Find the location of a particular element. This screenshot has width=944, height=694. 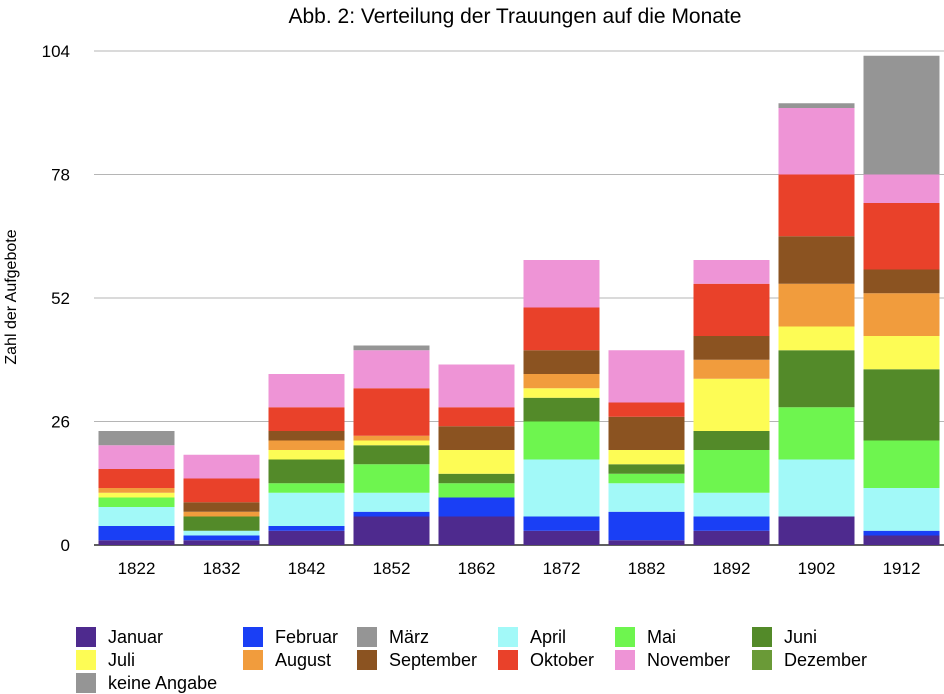

y-tick-label: 104 is located at coordinates (56, 51).